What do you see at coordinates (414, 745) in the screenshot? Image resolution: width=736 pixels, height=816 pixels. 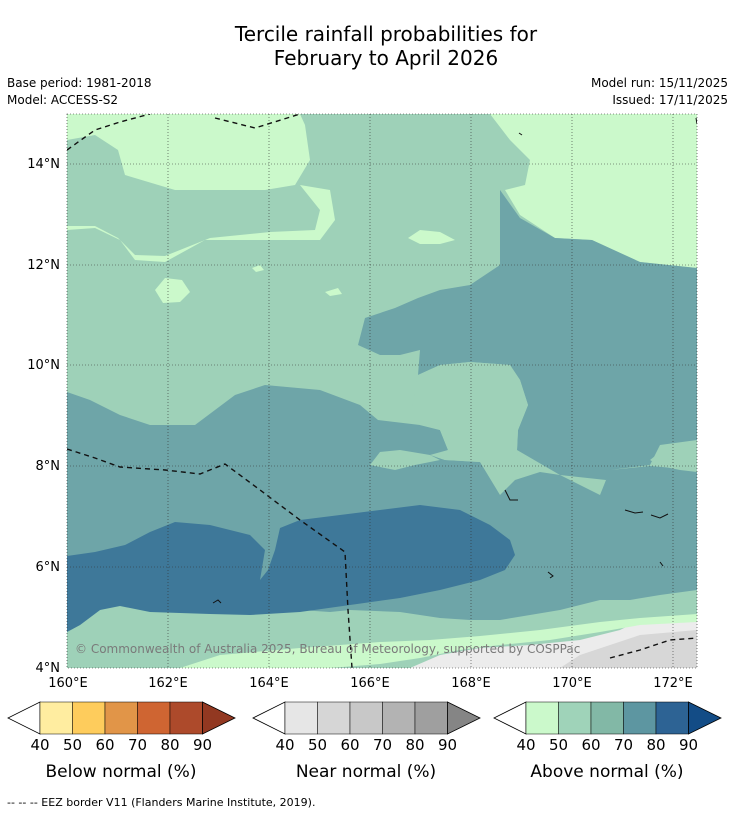 I see `cb-near-tick-80: 80` at bounding box center [414, 745].